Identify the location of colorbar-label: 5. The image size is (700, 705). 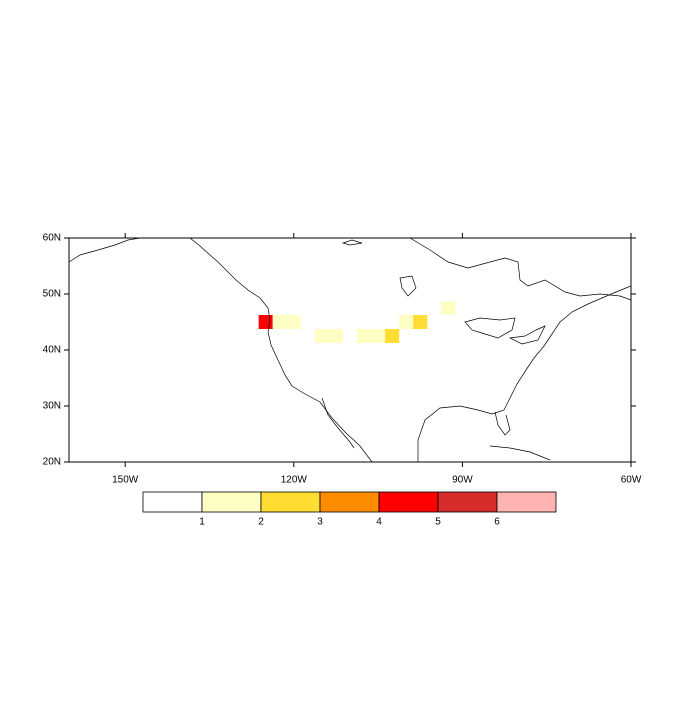
(438, 522).